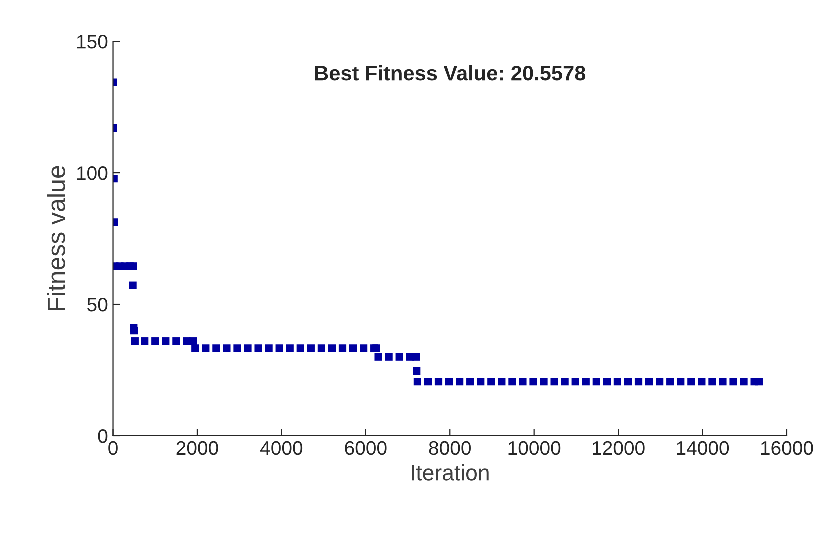 The width and height of the screenshot is (839, 533). Describe the element at coordinates (450, 448) in the screenshot. I see `x-tick-label: 8000` at that location.